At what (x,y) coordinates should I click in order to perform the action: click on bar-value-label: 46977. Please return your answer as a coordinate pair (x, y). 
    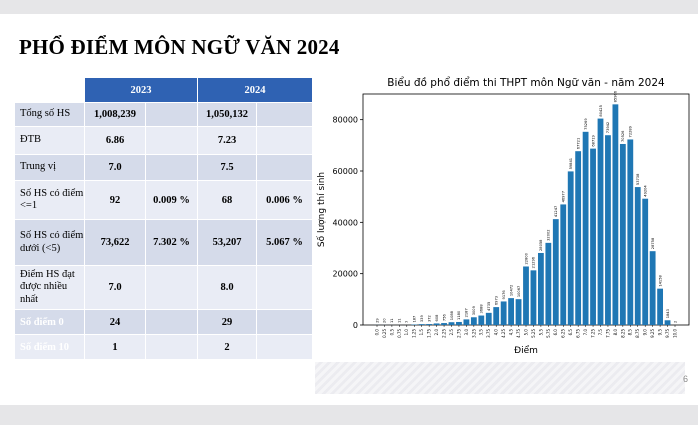
    Looking at the image, I should click on (564, 196).